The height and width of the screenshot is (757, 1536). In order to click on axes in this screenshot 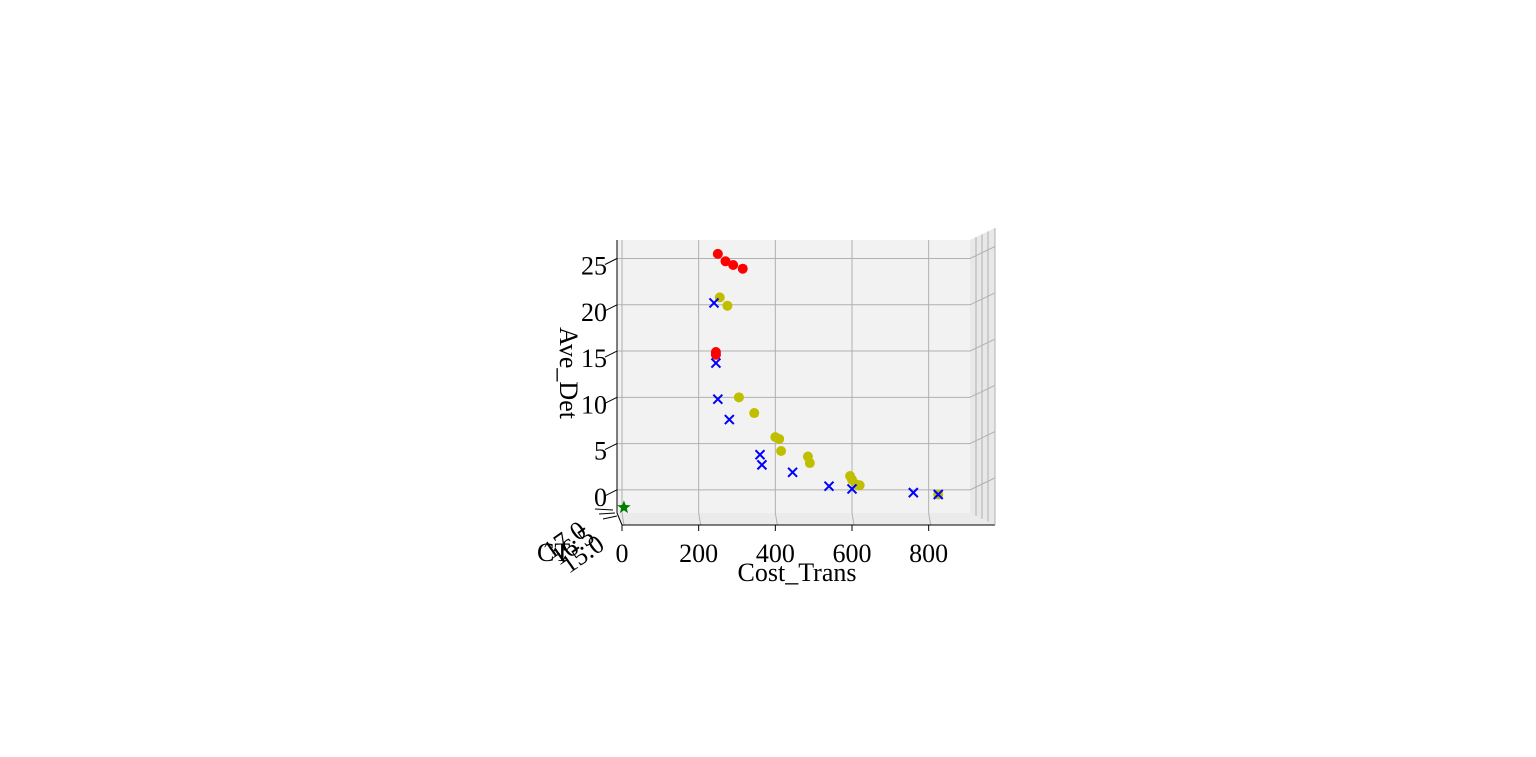, I will do `click(795, 379)`.